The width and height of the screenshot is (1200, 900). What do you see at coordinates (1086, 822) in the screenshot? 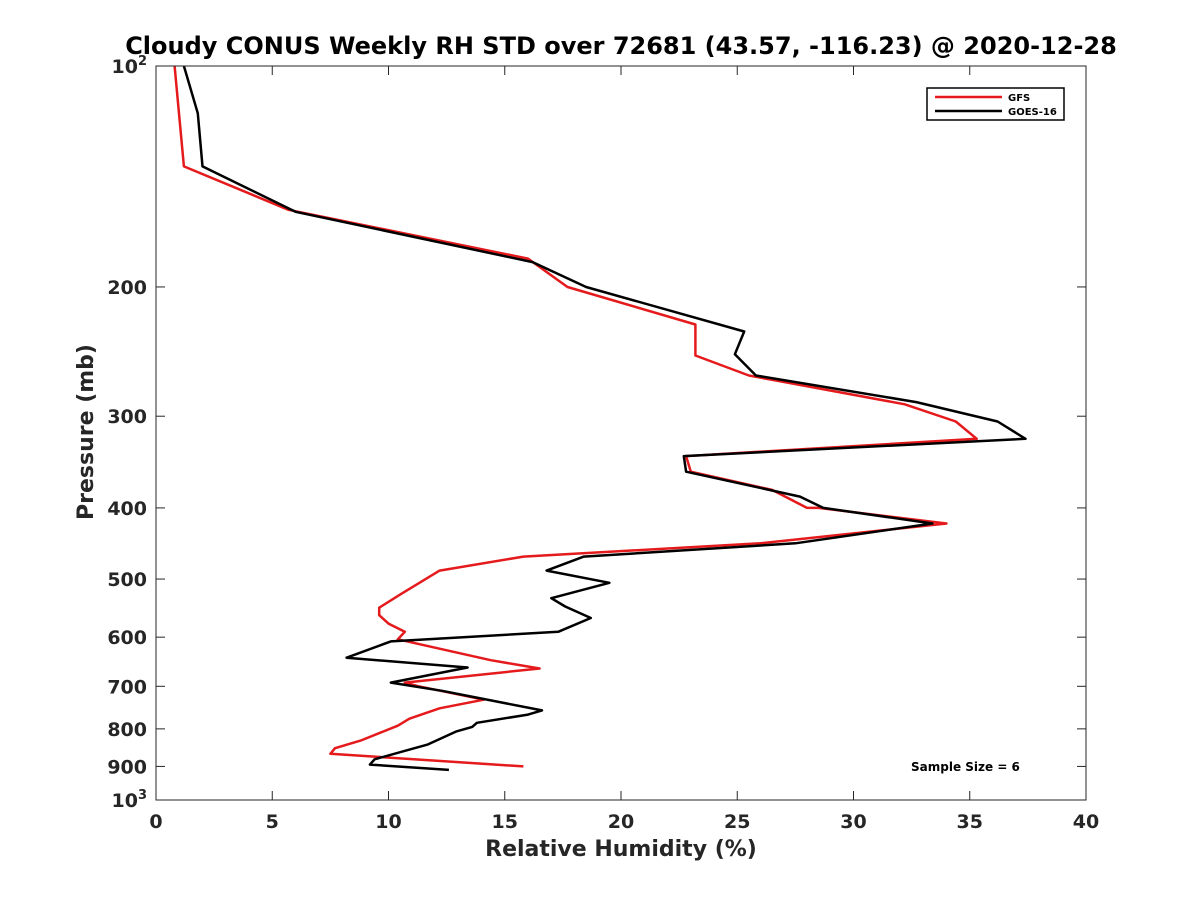
I see `x-tick-label: 40` at bounding box center [1086, 822].